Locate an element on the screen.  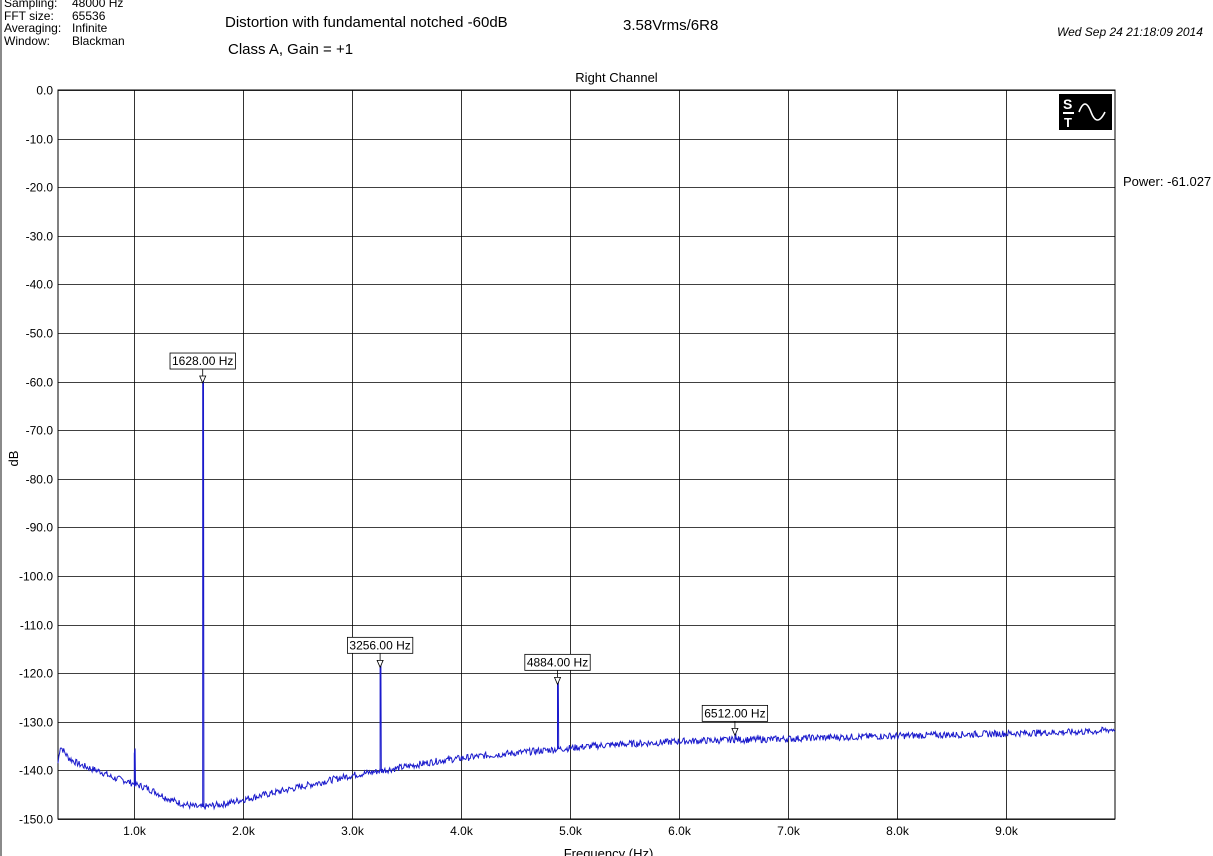
setting-label: Averaging: is located at coordinates (33, 28).